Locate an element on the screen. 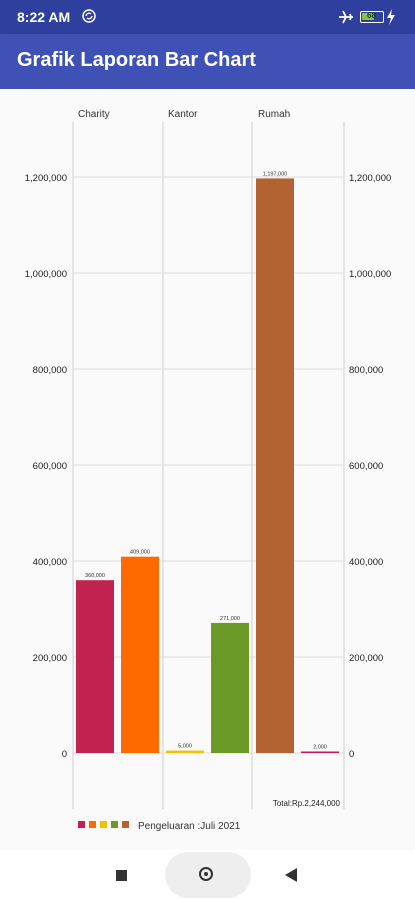 This screenshot has height=900, width=415. home-icon-dot is located at coordinates (206, 874).